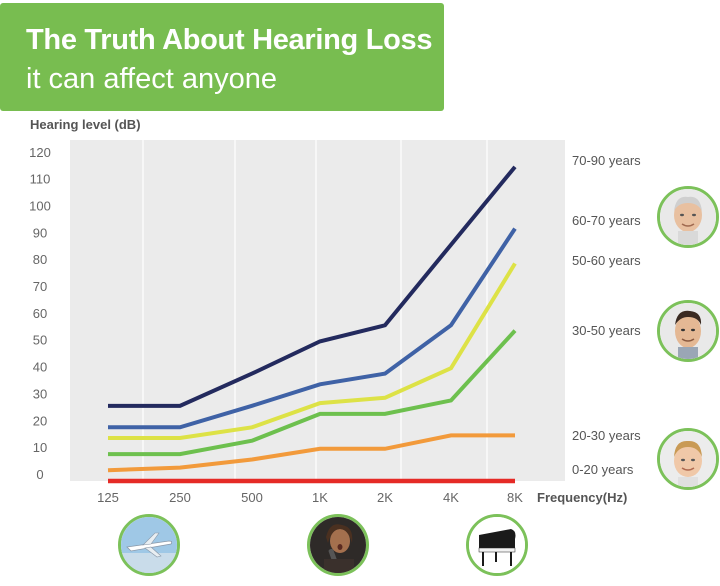 The height and width of the screenshot is (586, 720). I want to click on series-line-30-50-years, so click(312, 393).